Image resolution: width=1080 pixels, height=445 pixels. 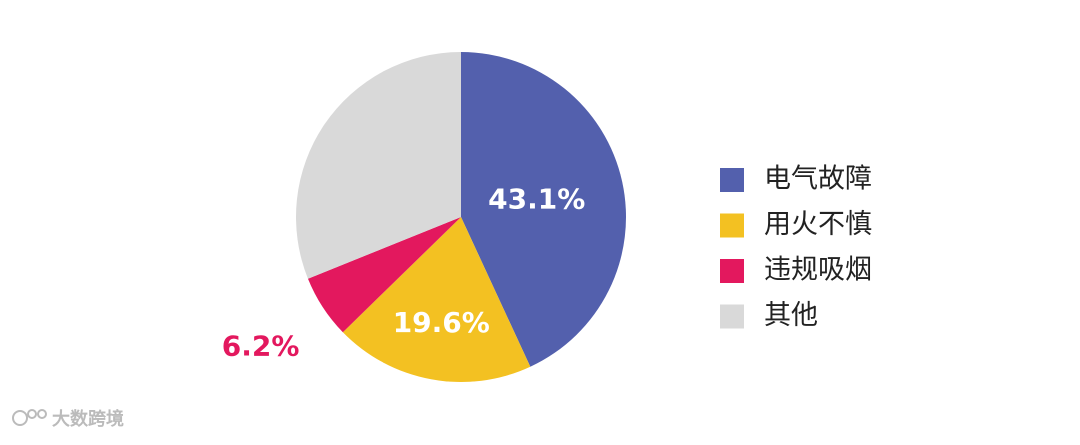 I want to click on legend-text: 电气故障, so click(x=818, y=179).